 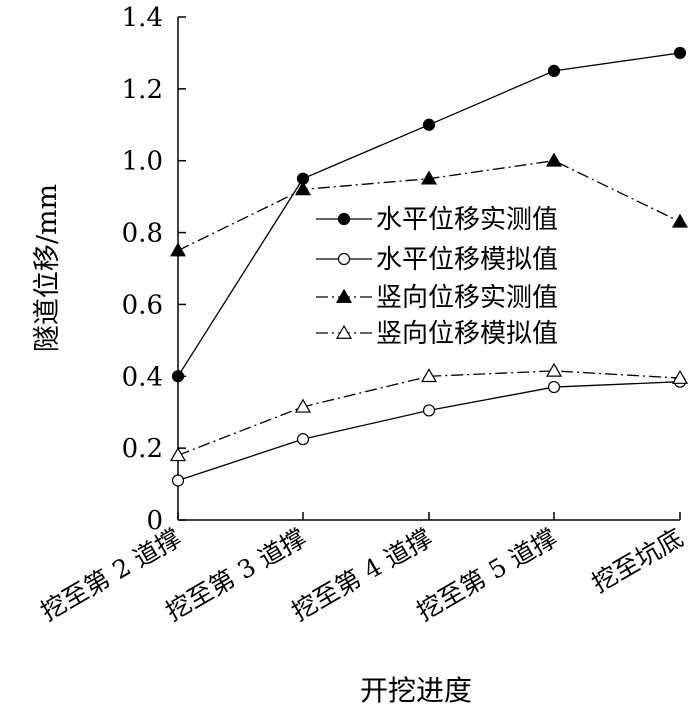 What do you see at coordinates (142, 377) in the screenshot?
I see `y-tick-label: 0.4` at bounding box center [142, 377].